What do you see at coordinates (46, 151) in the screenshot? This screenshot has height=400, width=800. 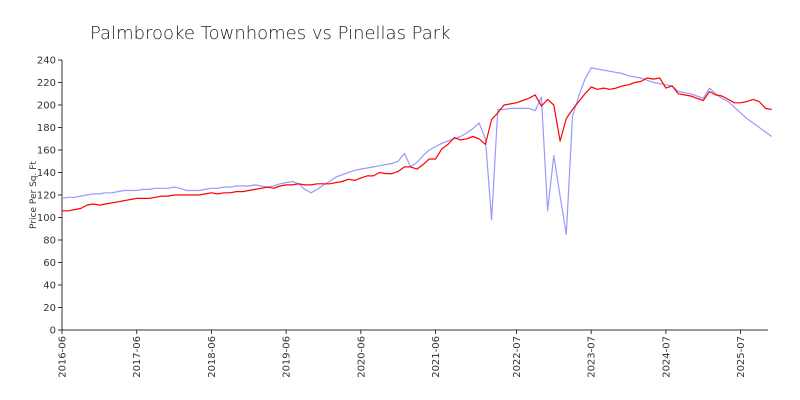 I see `y-tick-label: 160` at bounding box center [46, 151].